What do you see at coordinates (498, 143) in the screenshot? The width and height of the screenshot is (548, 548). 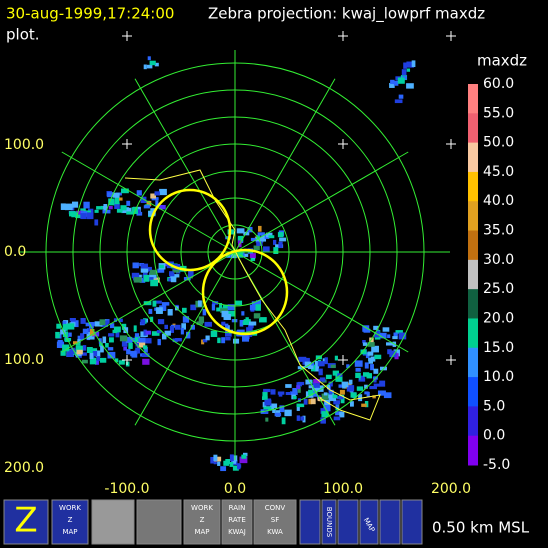 I see `colorbar-label: 50.0` at bounding box center [498, 143].